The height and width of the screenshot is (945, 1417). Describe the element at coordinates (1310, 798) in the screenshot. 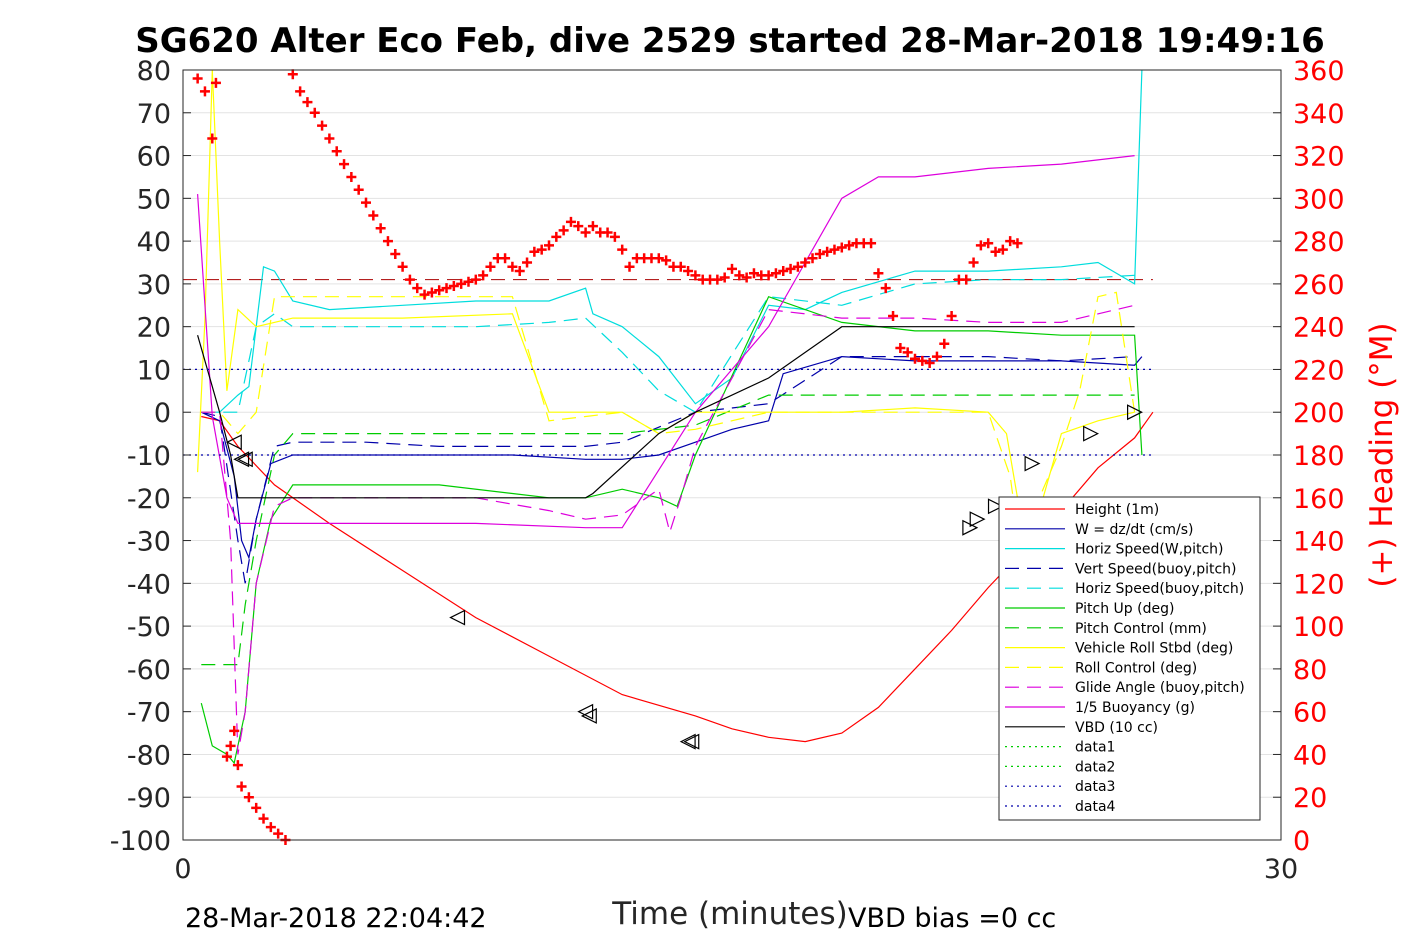

I see `tick-label-right: 20` at that location.